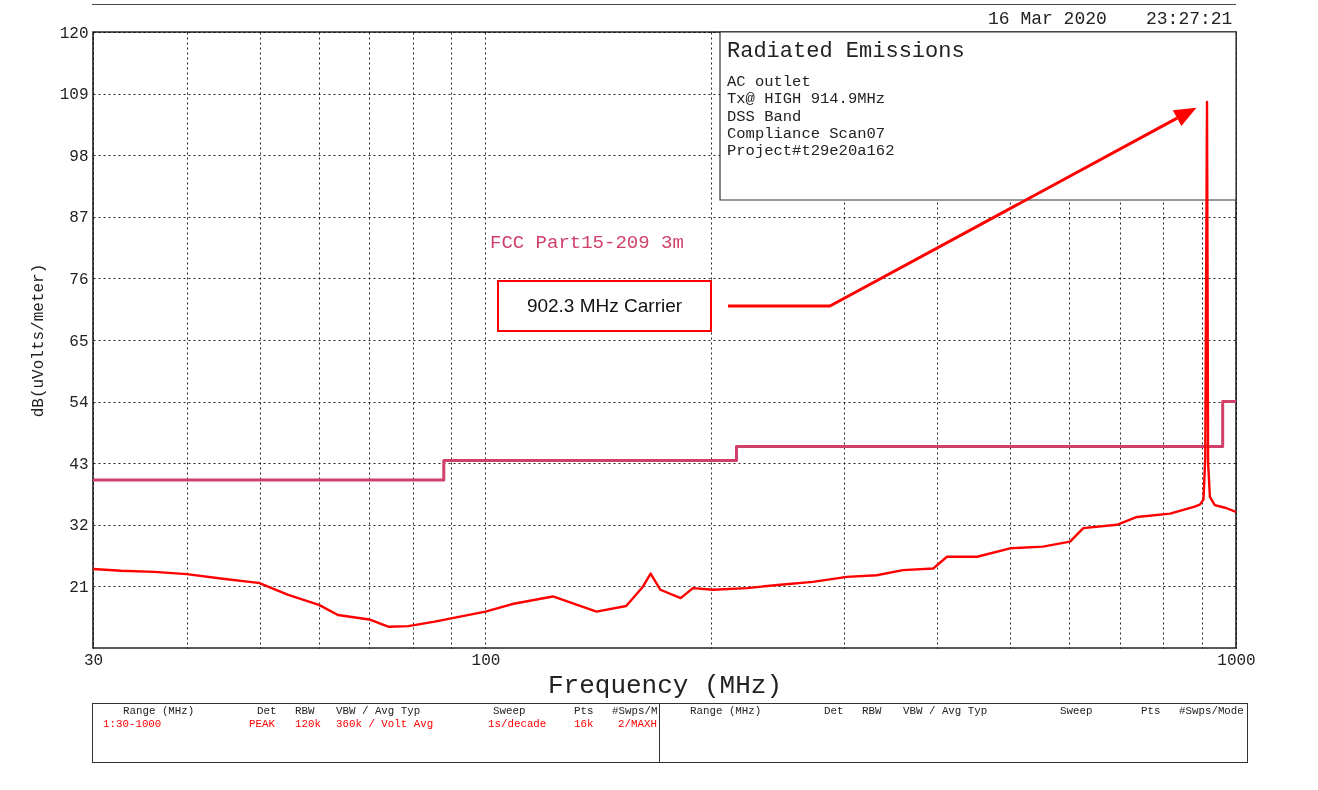  Describe the element at coordinates (584, 723) in the screenshot. I see `text: 16k` at that location.